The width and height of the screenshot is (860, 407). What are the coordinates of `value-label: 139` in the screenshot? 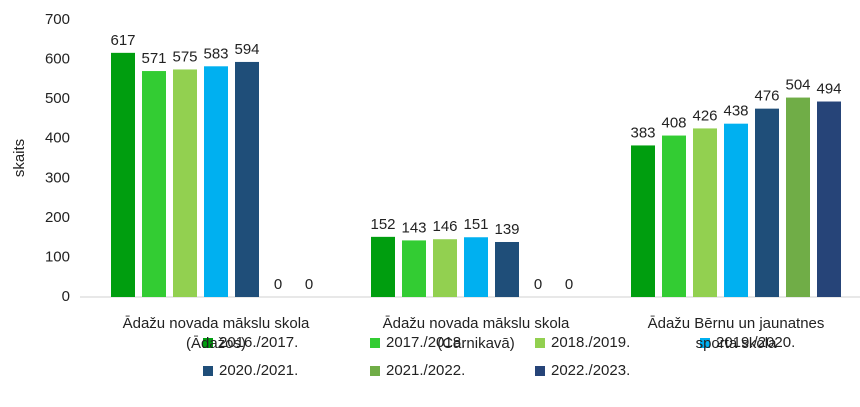 It's located at (506, 229).